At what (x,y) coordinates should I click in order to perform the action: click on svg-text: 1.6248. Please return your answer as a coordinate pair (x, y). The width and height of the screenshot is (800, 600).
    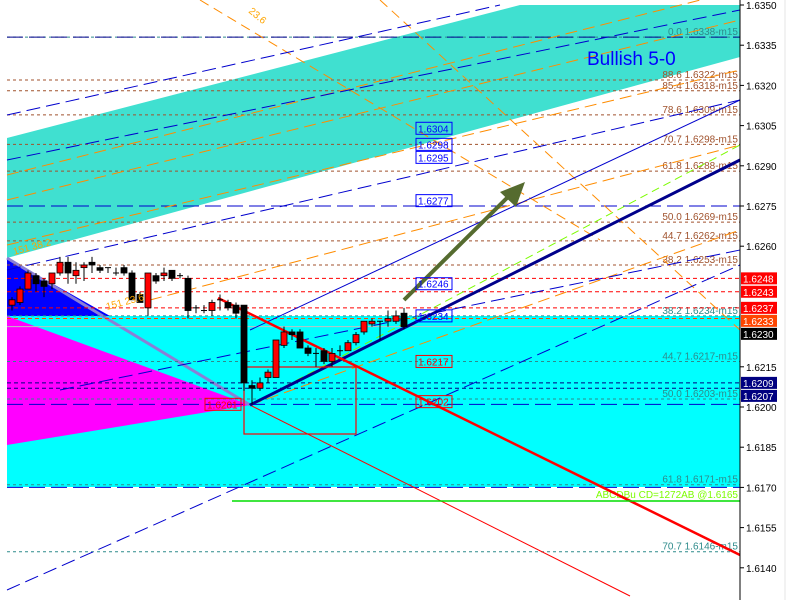
    Looking at the image, I should click on (758, 279).